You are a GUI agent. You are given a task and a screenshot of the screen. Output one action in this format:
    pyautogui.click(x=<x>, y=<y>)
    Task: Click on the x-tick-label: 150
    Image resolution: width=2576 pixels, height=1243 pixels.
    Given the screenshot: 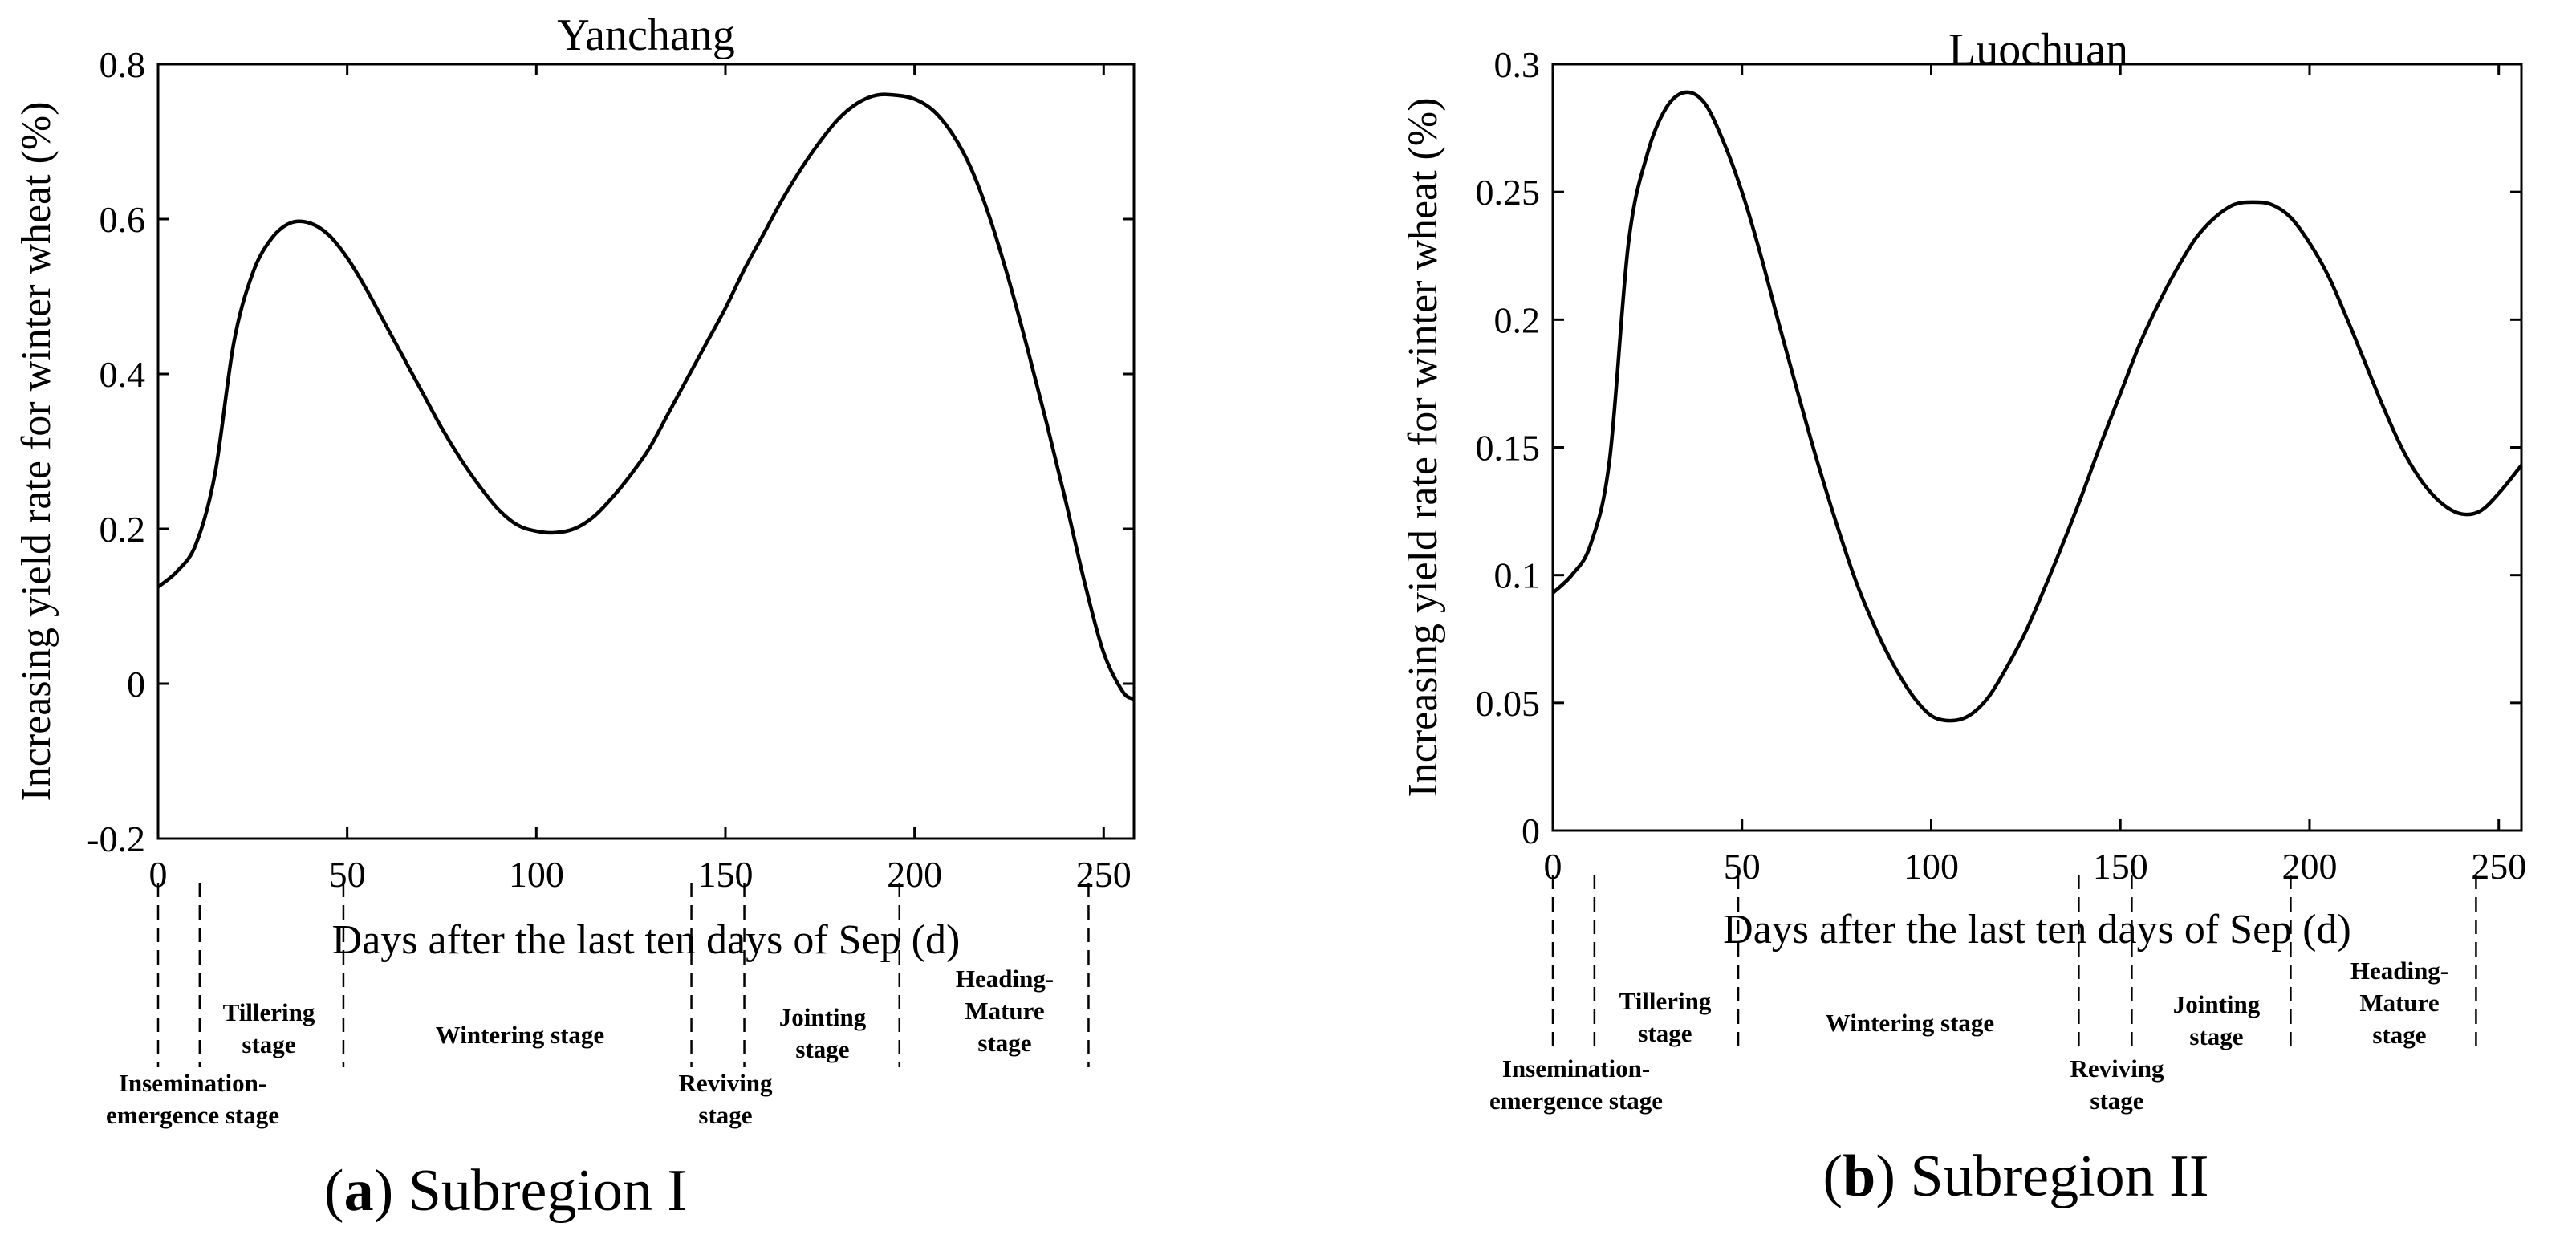 What is the action you would take?
    pyautogui.click(x=2120, y=866)
    